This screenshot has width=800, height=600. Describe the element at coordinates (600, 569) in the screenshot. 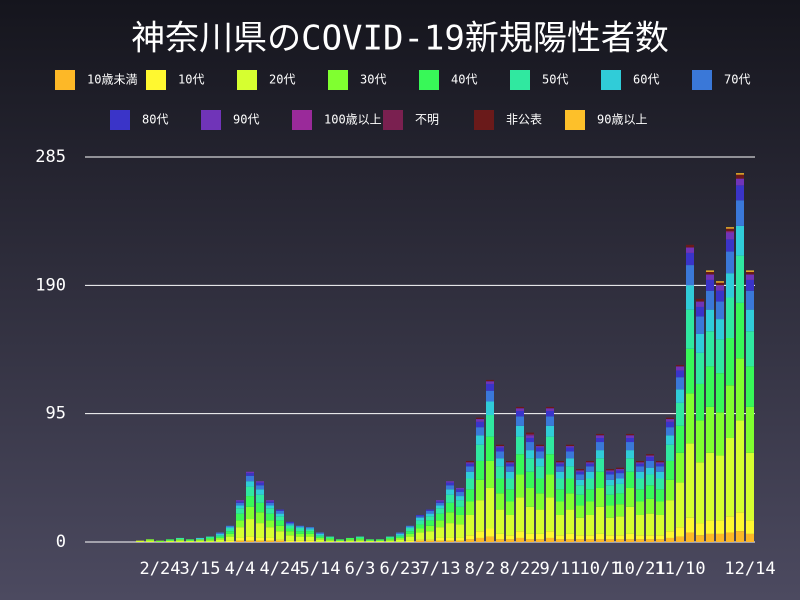

I see `x-tick-label: 10/1` at that location.